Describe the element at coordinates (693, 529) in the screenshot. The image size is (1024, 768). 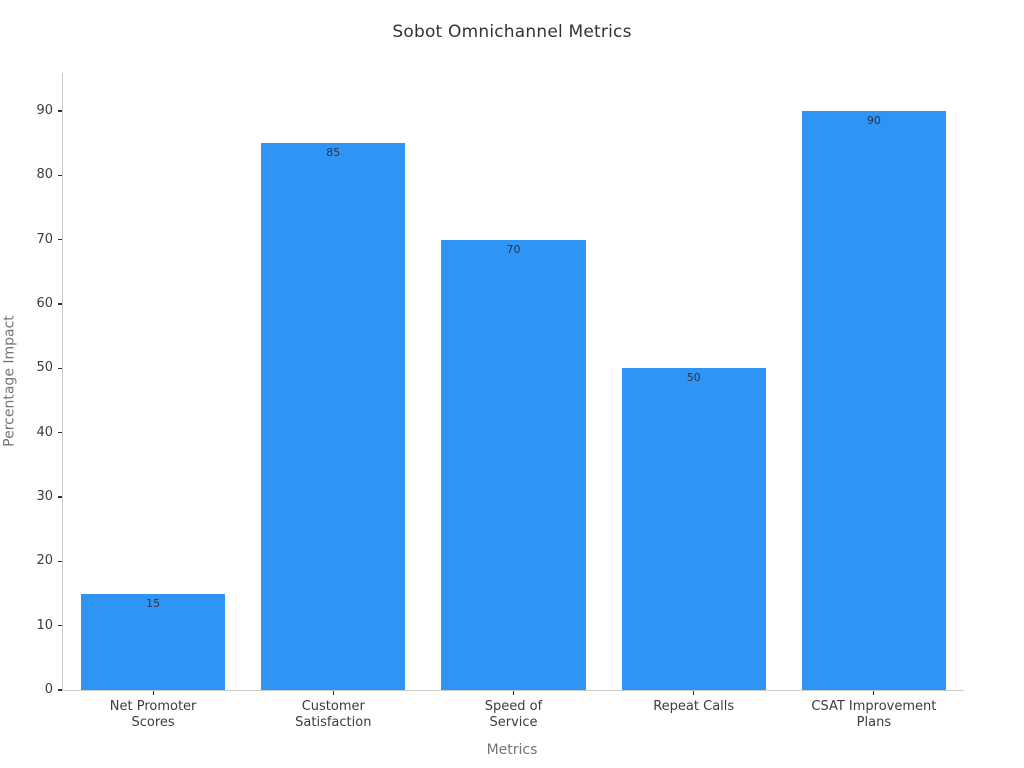
I see `bar-3: 50` at that location.